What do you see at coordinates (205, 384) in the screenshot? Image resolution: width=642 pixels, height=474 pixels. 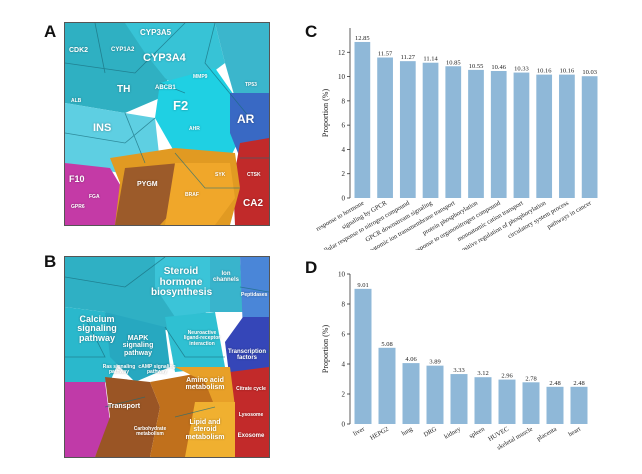 I see `voronoi-b-label-amino: Amino acid metabolism` at bounding box center [205, 384].